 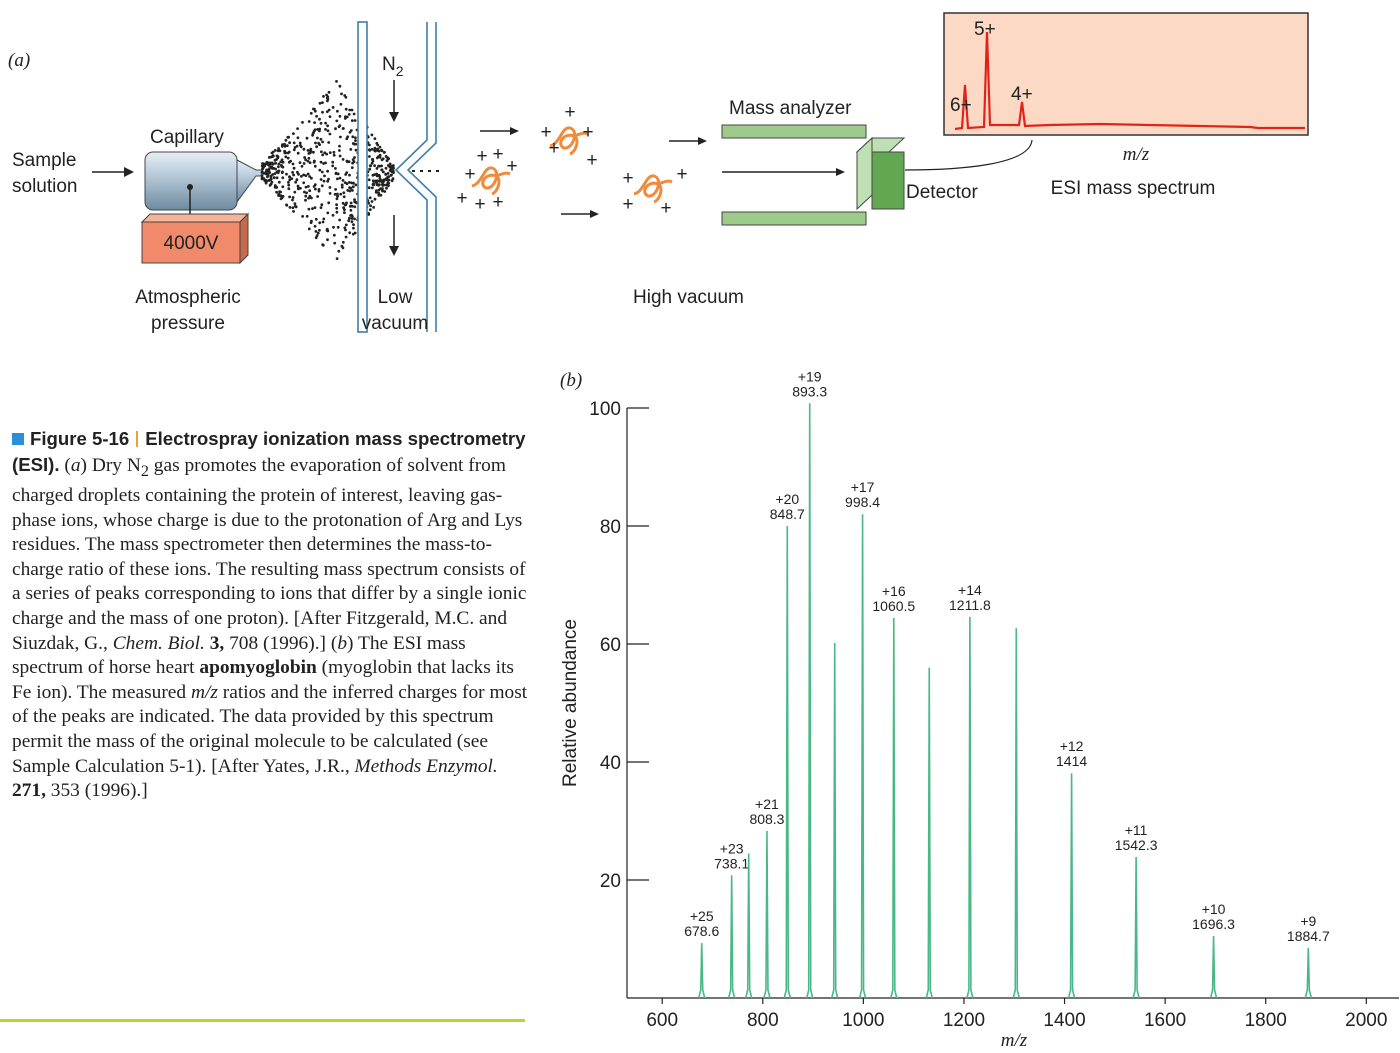 I want to click on peak, so click(x=862, y=756).